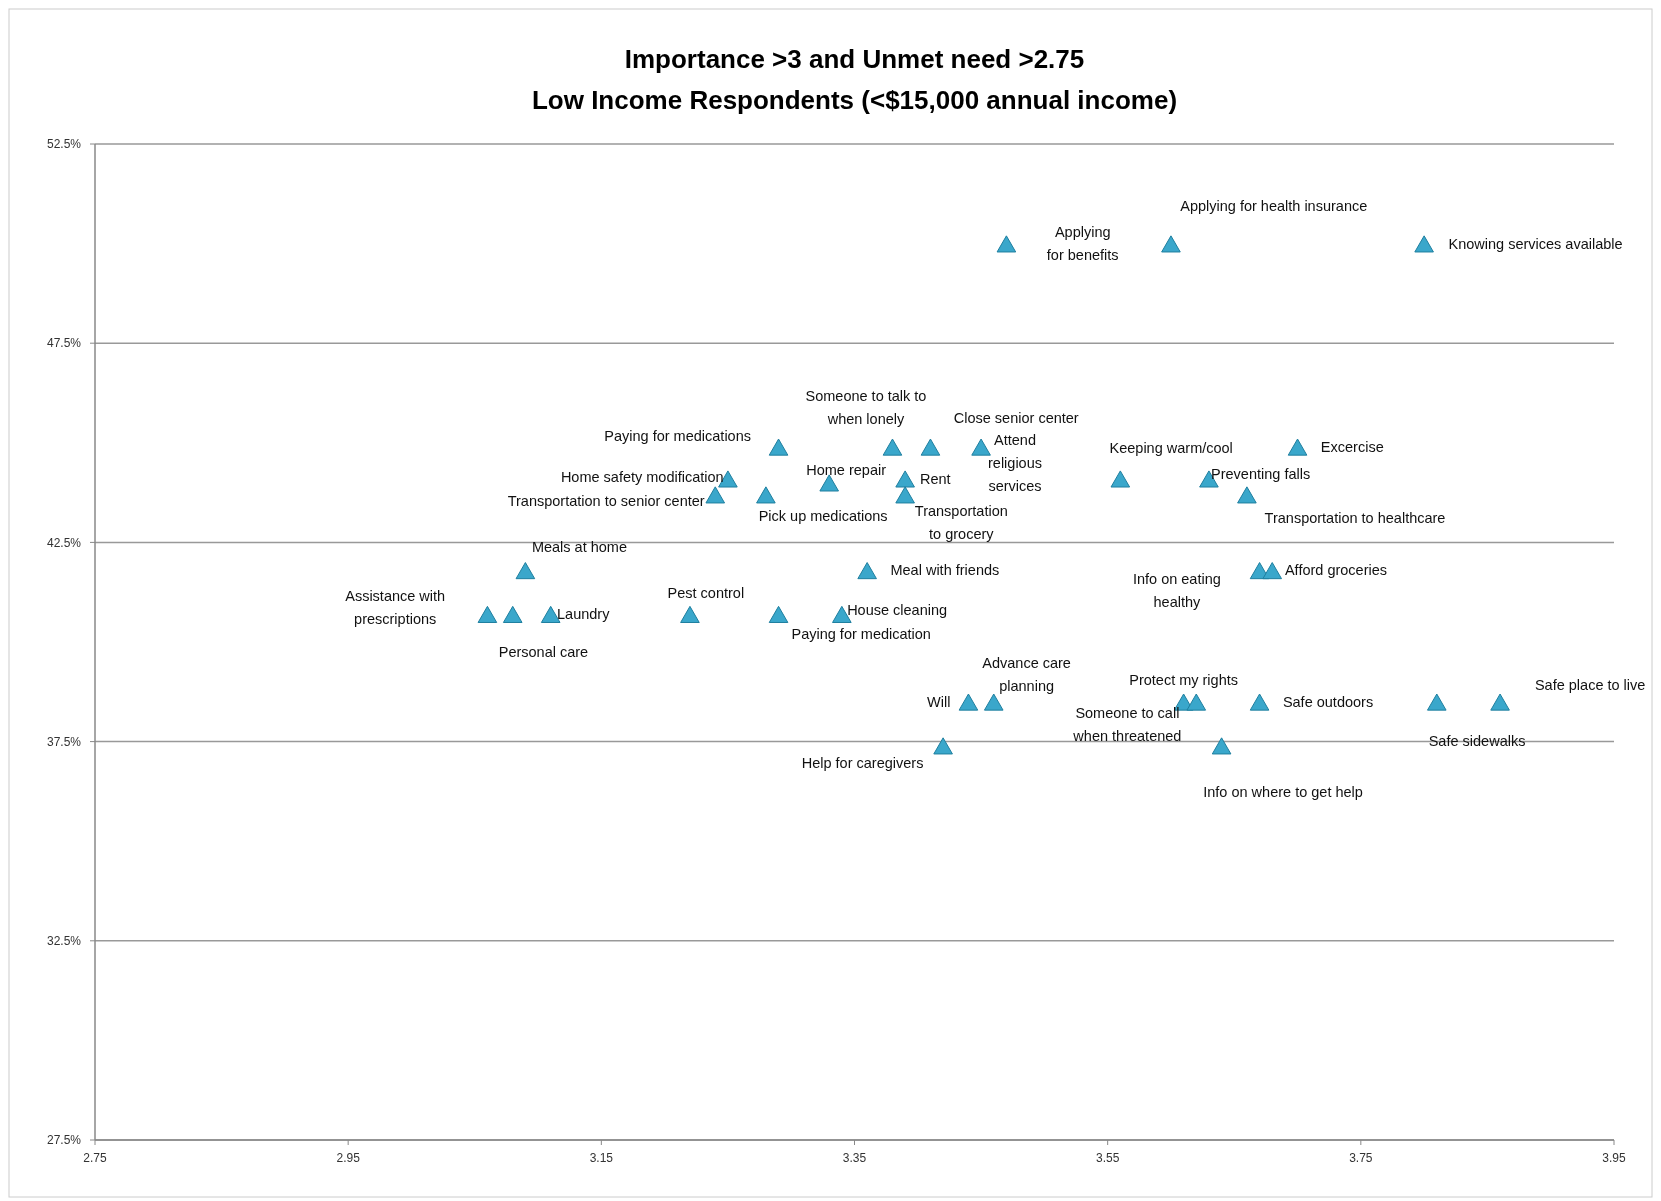  What do you see at coordinates (64, 941) in the screenshot?
I see `y-tick-label: 32.5%` at bounding box center [64, 941].